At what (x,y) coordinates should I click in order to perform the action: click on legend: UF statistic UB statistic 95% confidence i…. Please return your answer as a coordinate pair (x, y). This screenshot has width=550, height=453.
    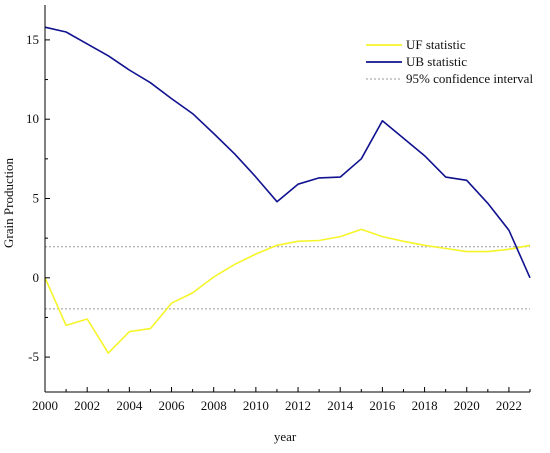
    Looking at the image, I should click on (449, 61).